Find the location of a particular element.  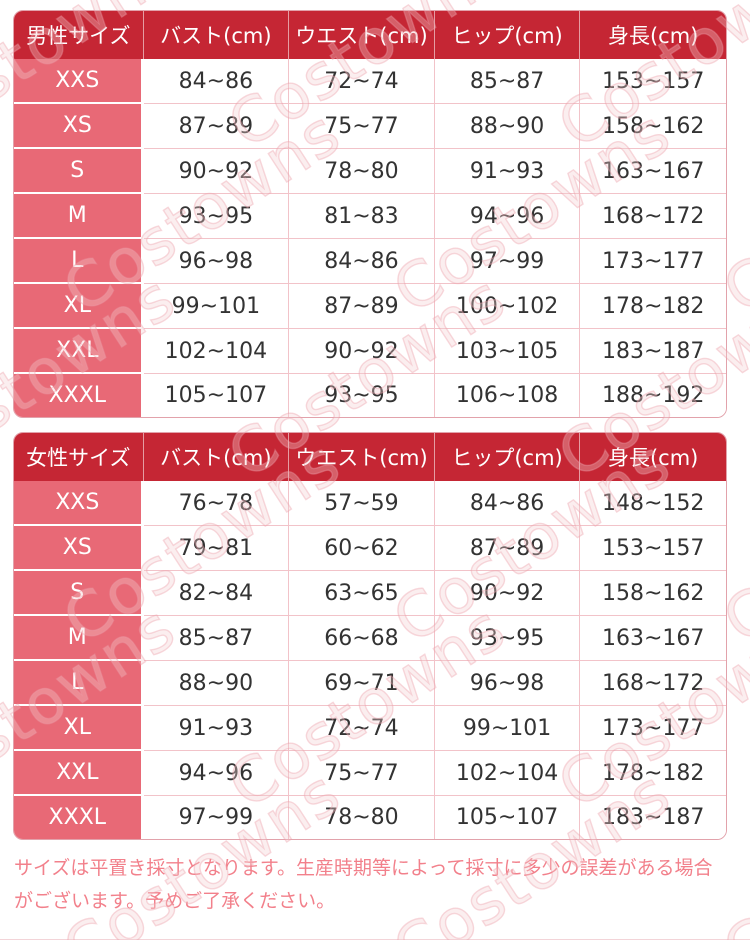

size-label: XXL is located at coordinates (79, 351).